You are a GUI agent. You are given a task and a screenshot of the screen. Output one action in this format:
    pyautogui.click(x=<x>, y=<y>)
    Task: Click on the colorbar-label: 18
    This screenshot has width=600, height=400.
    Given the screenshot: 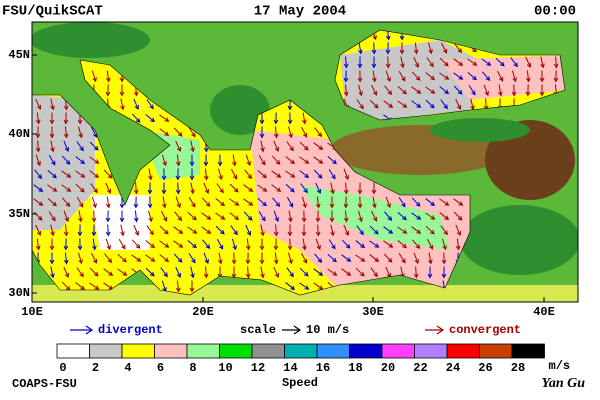 What is the action you would take?
    pyautogui.click(x=355, y=368)
    